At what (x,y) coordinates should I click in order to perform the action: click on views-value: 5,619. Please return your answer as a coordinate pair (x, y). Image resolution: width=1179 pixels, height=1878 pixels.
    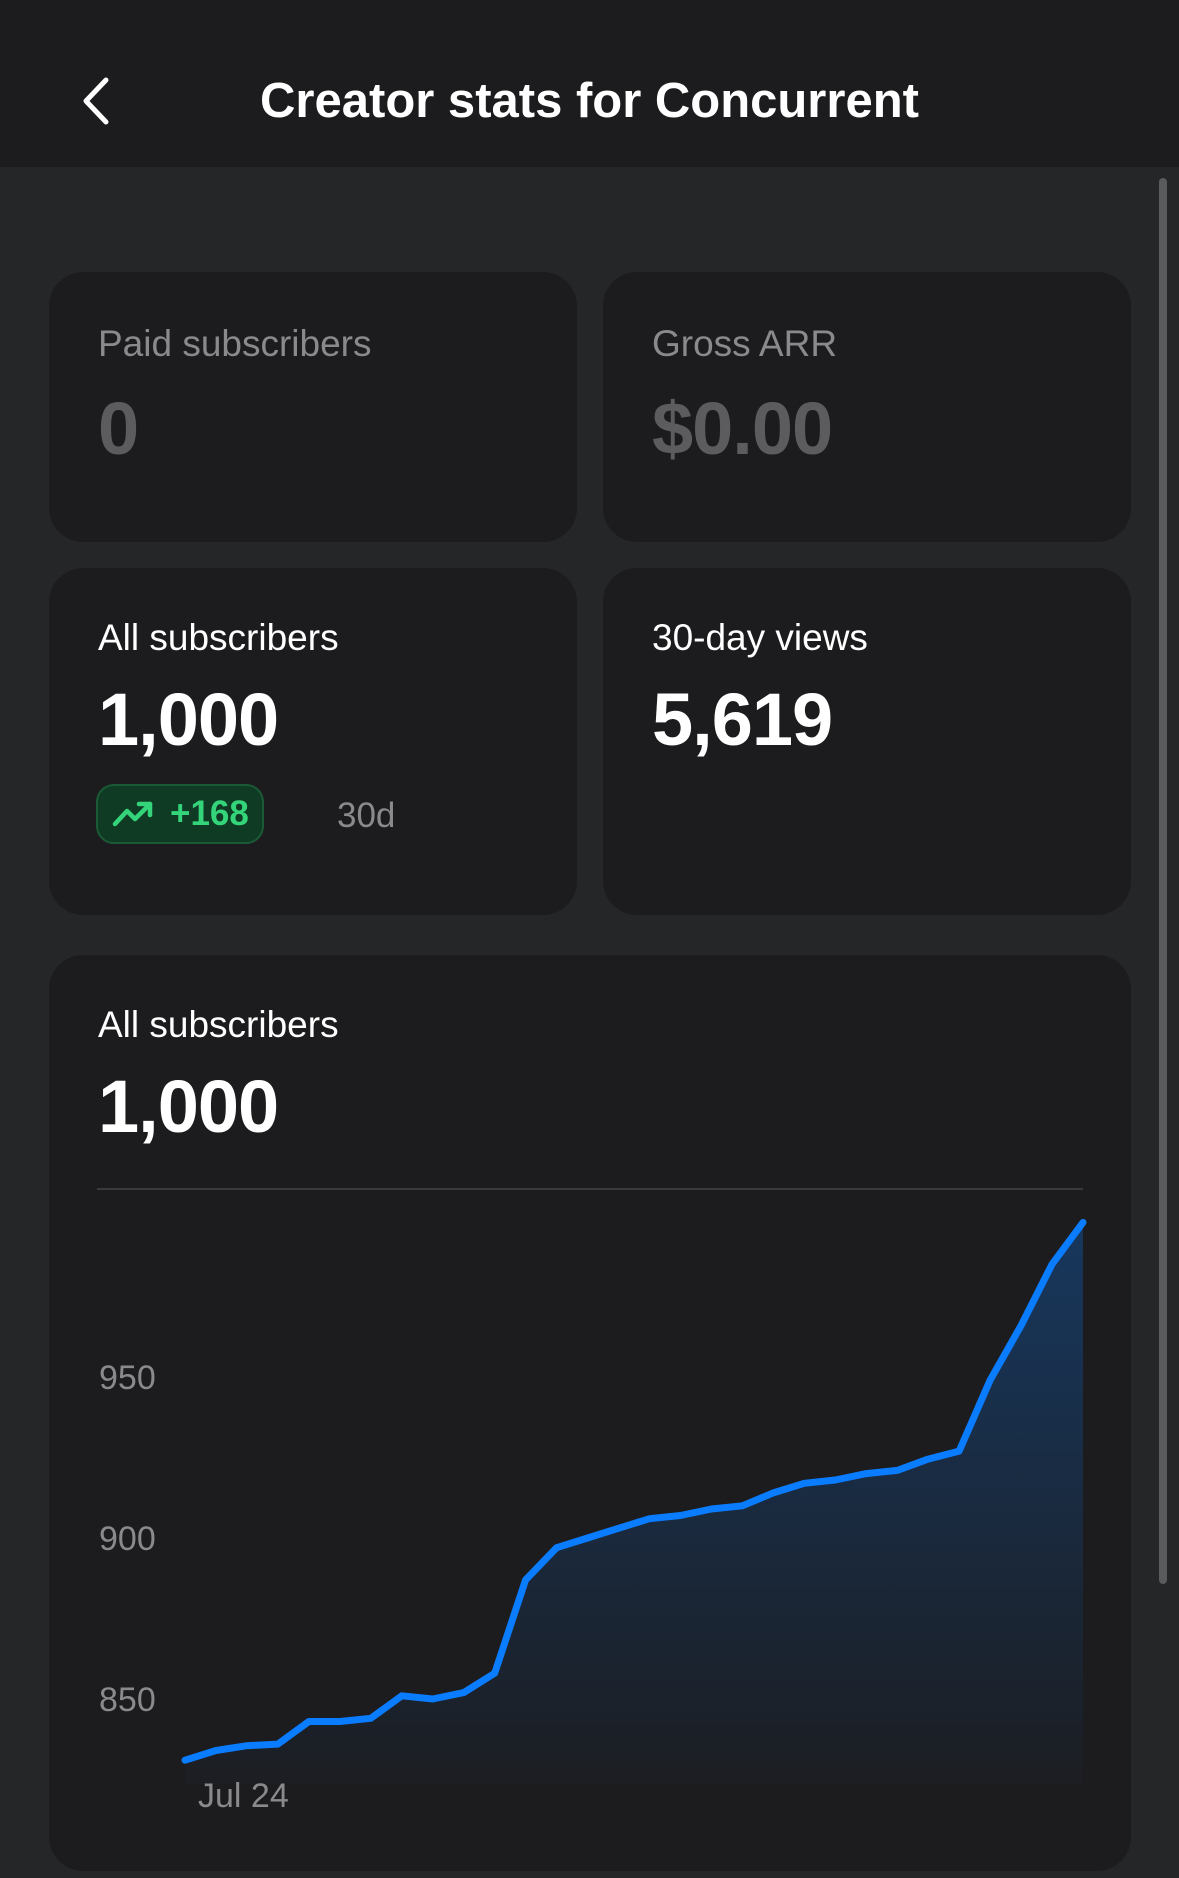
    Looking at the image, I should click on (742, 719).